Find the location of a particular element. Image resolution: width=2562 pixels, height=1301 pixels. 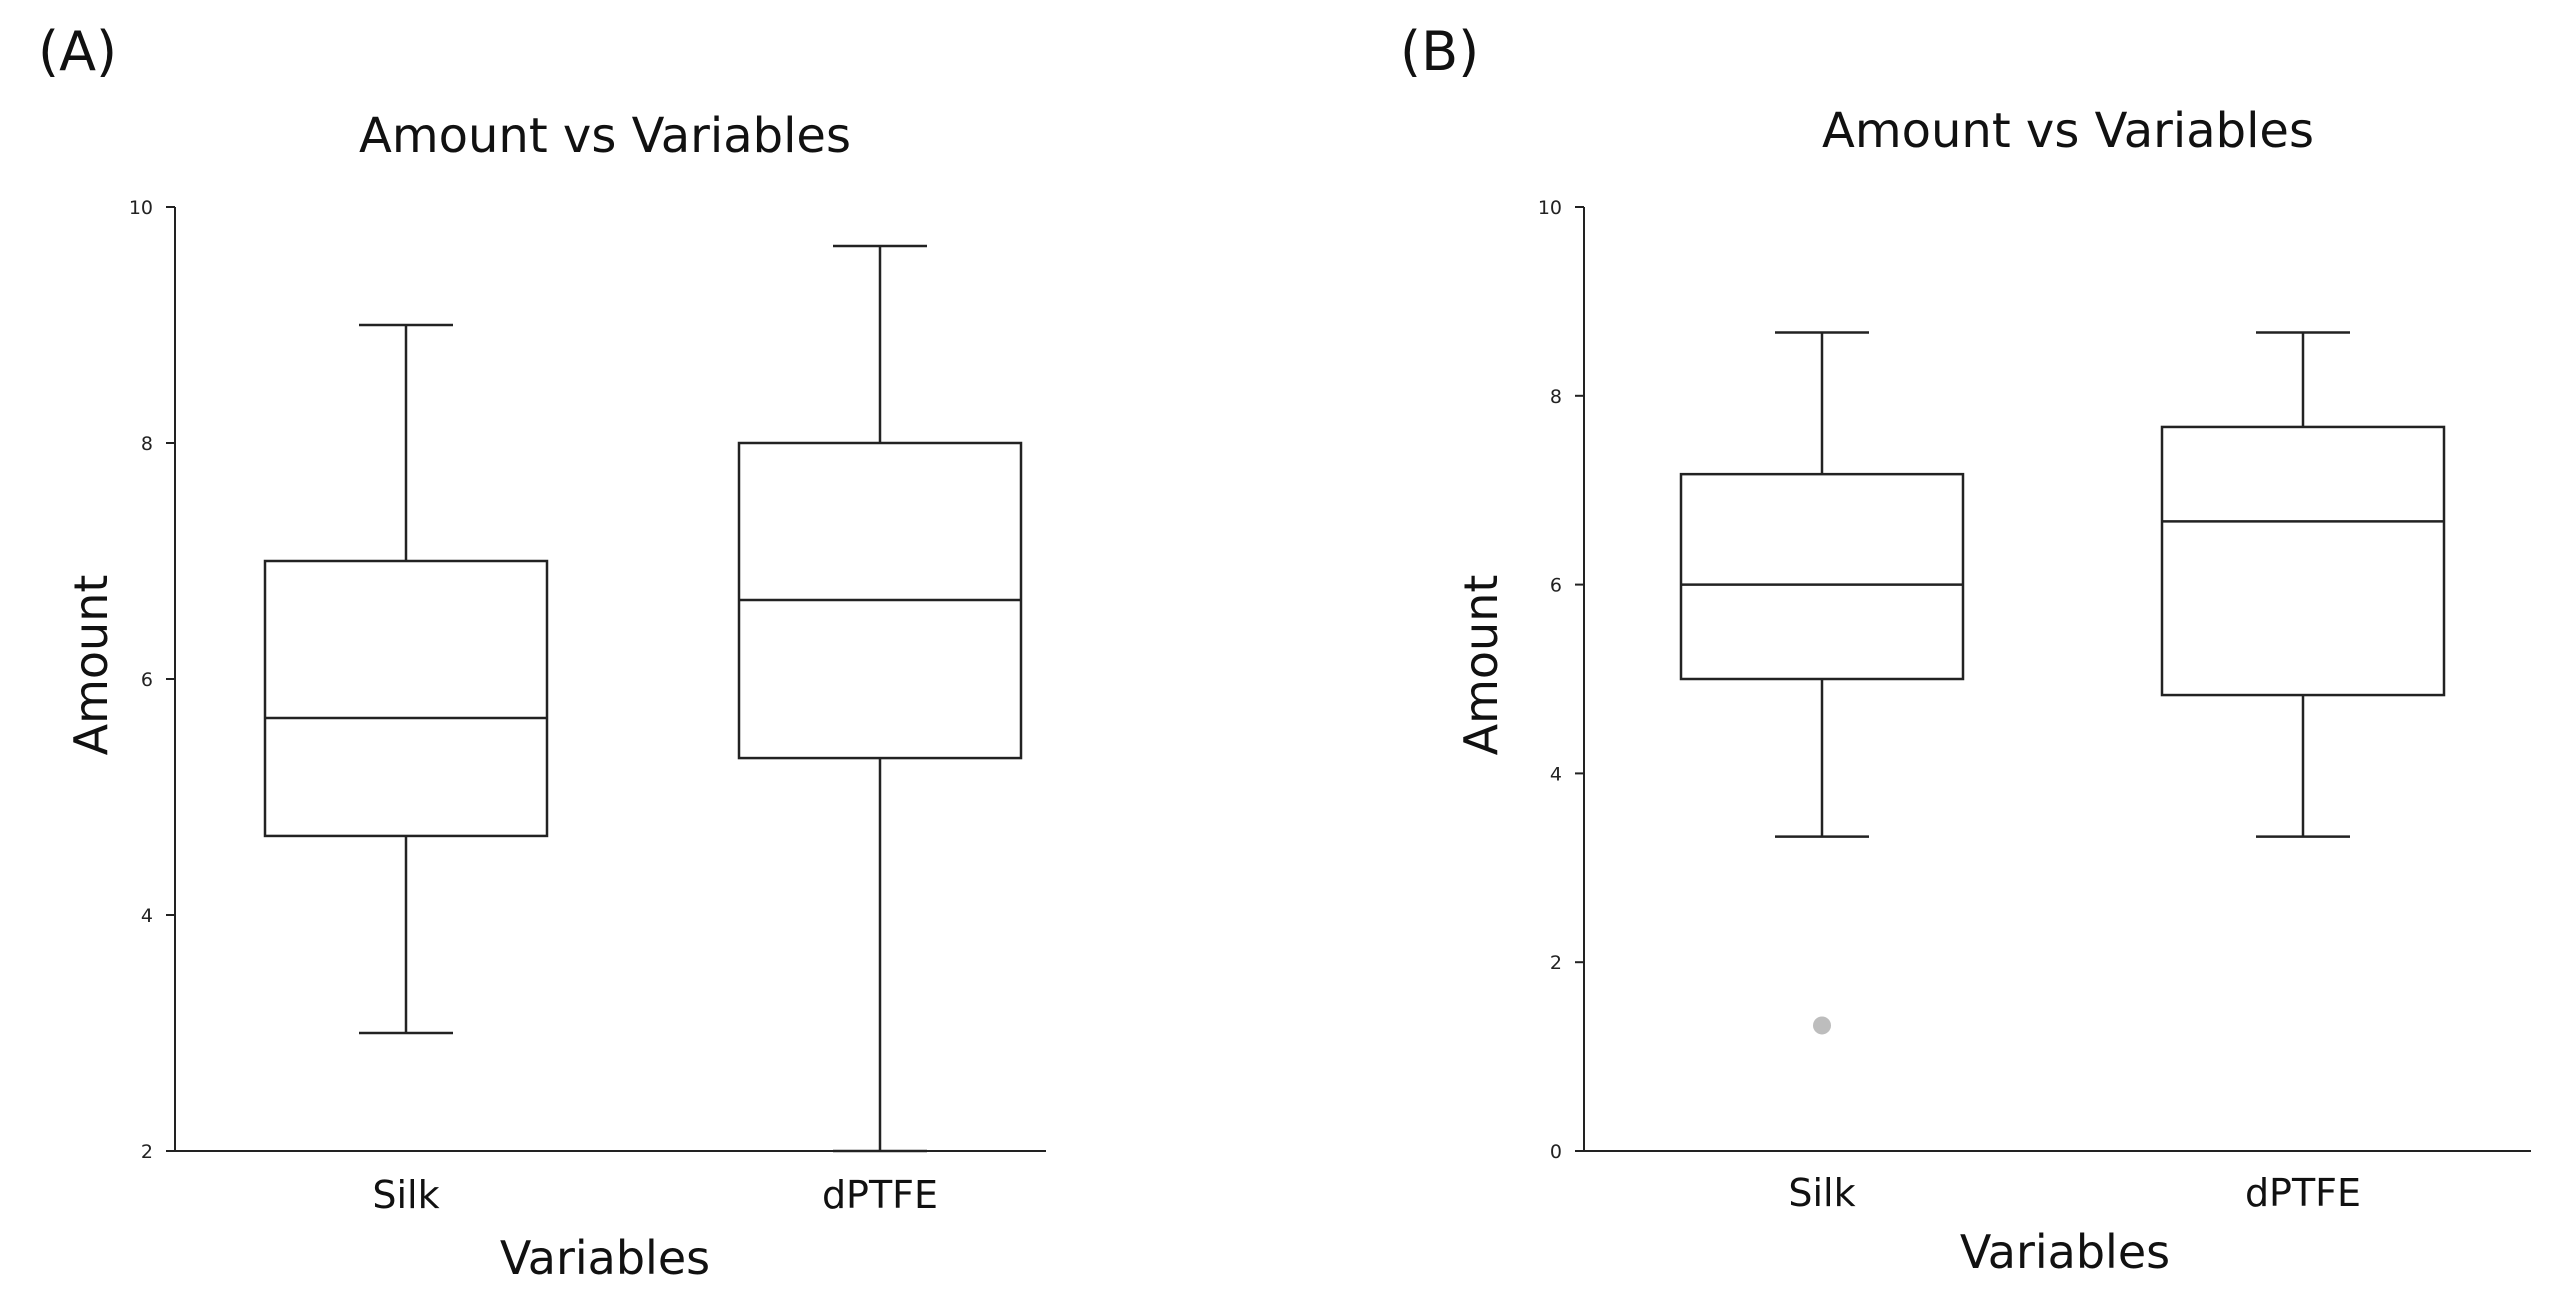

panel-b-box-silk: Silk is located at coordinates (1822, 773).